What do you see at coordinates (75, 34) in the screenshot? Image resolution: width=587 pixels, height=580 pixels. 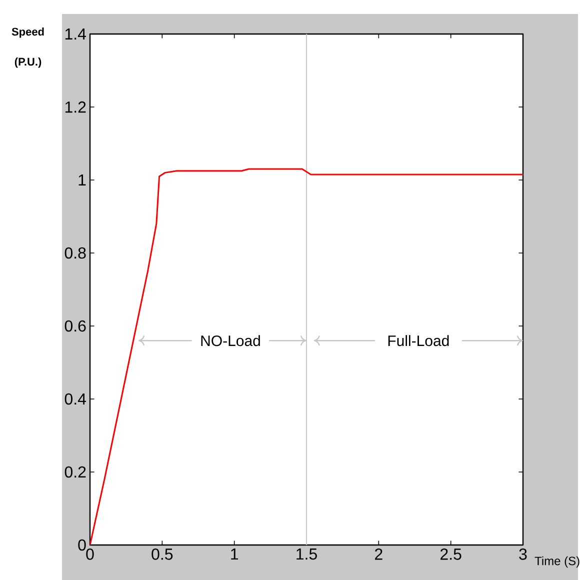 I see `y-tick-label: 1.4` at bounding box center [75, 34].